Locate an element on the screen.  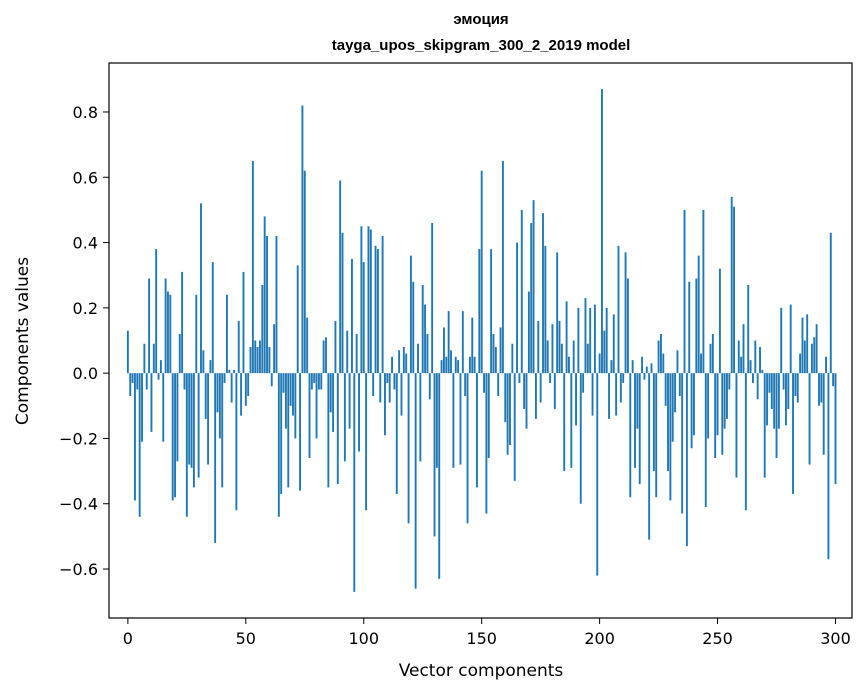
y-tick-label: −0.4 is located at coordinates (78, 504).